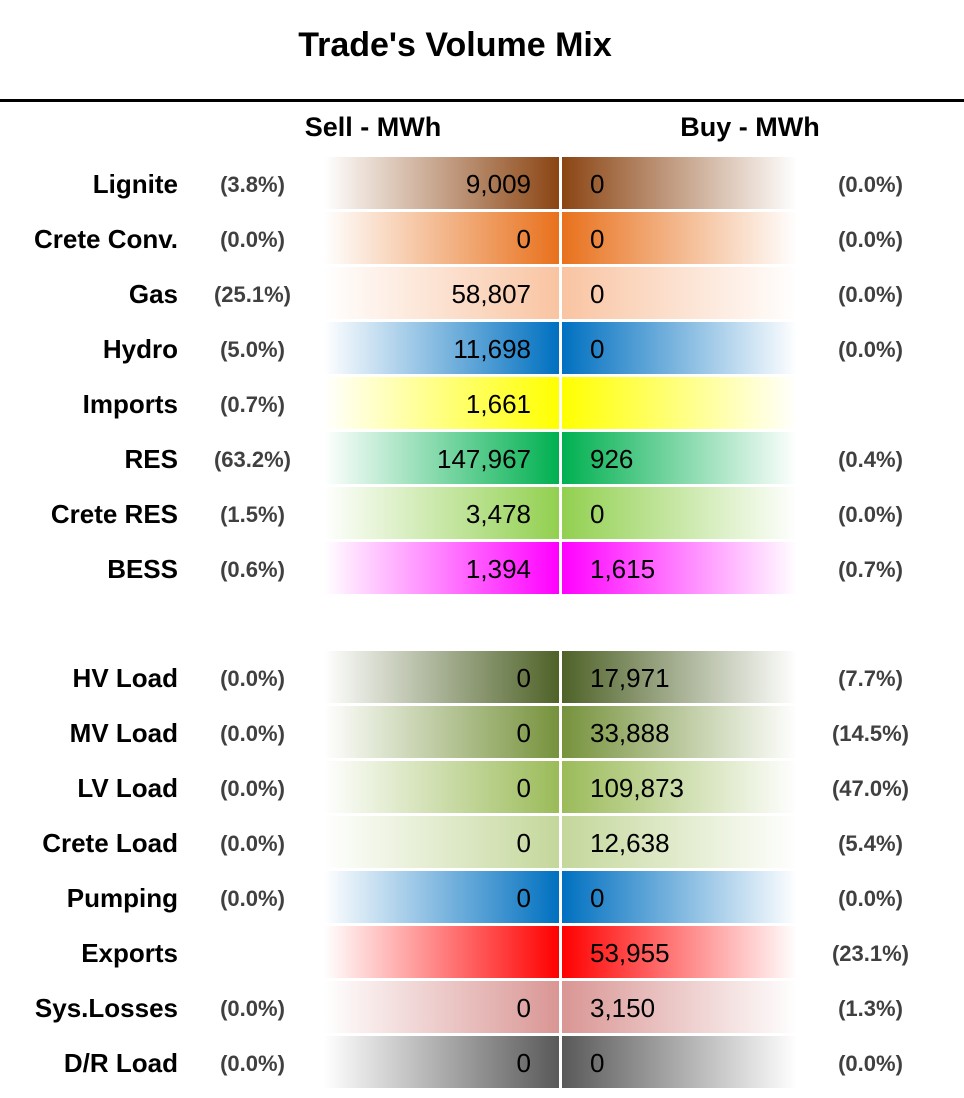 This screenshot has height=1098, width=964. Describe the element at coordinates (120, 1063) in the screenshot. I see `row-label: D/R Load` at that location.